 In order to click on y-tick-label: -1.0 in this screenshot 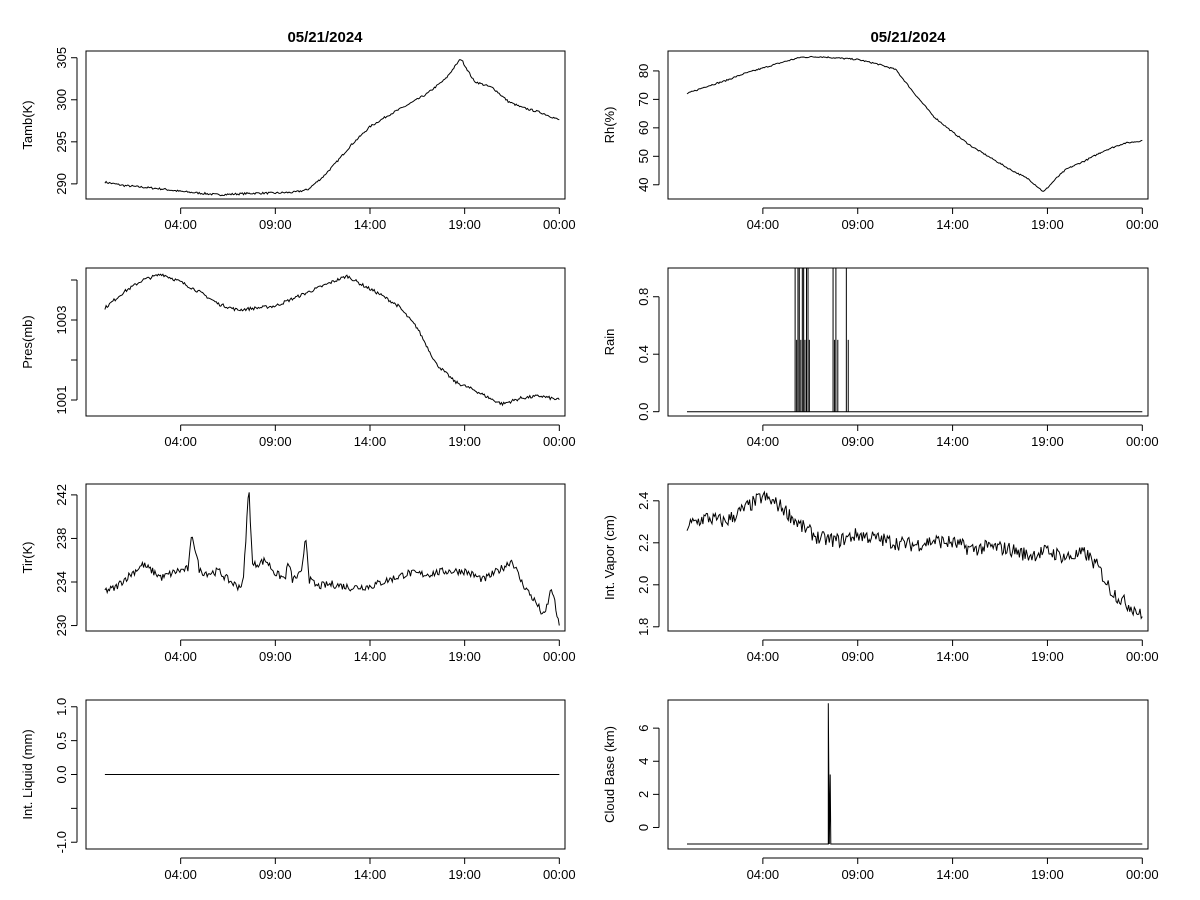, I will do `click(61, 842)`.